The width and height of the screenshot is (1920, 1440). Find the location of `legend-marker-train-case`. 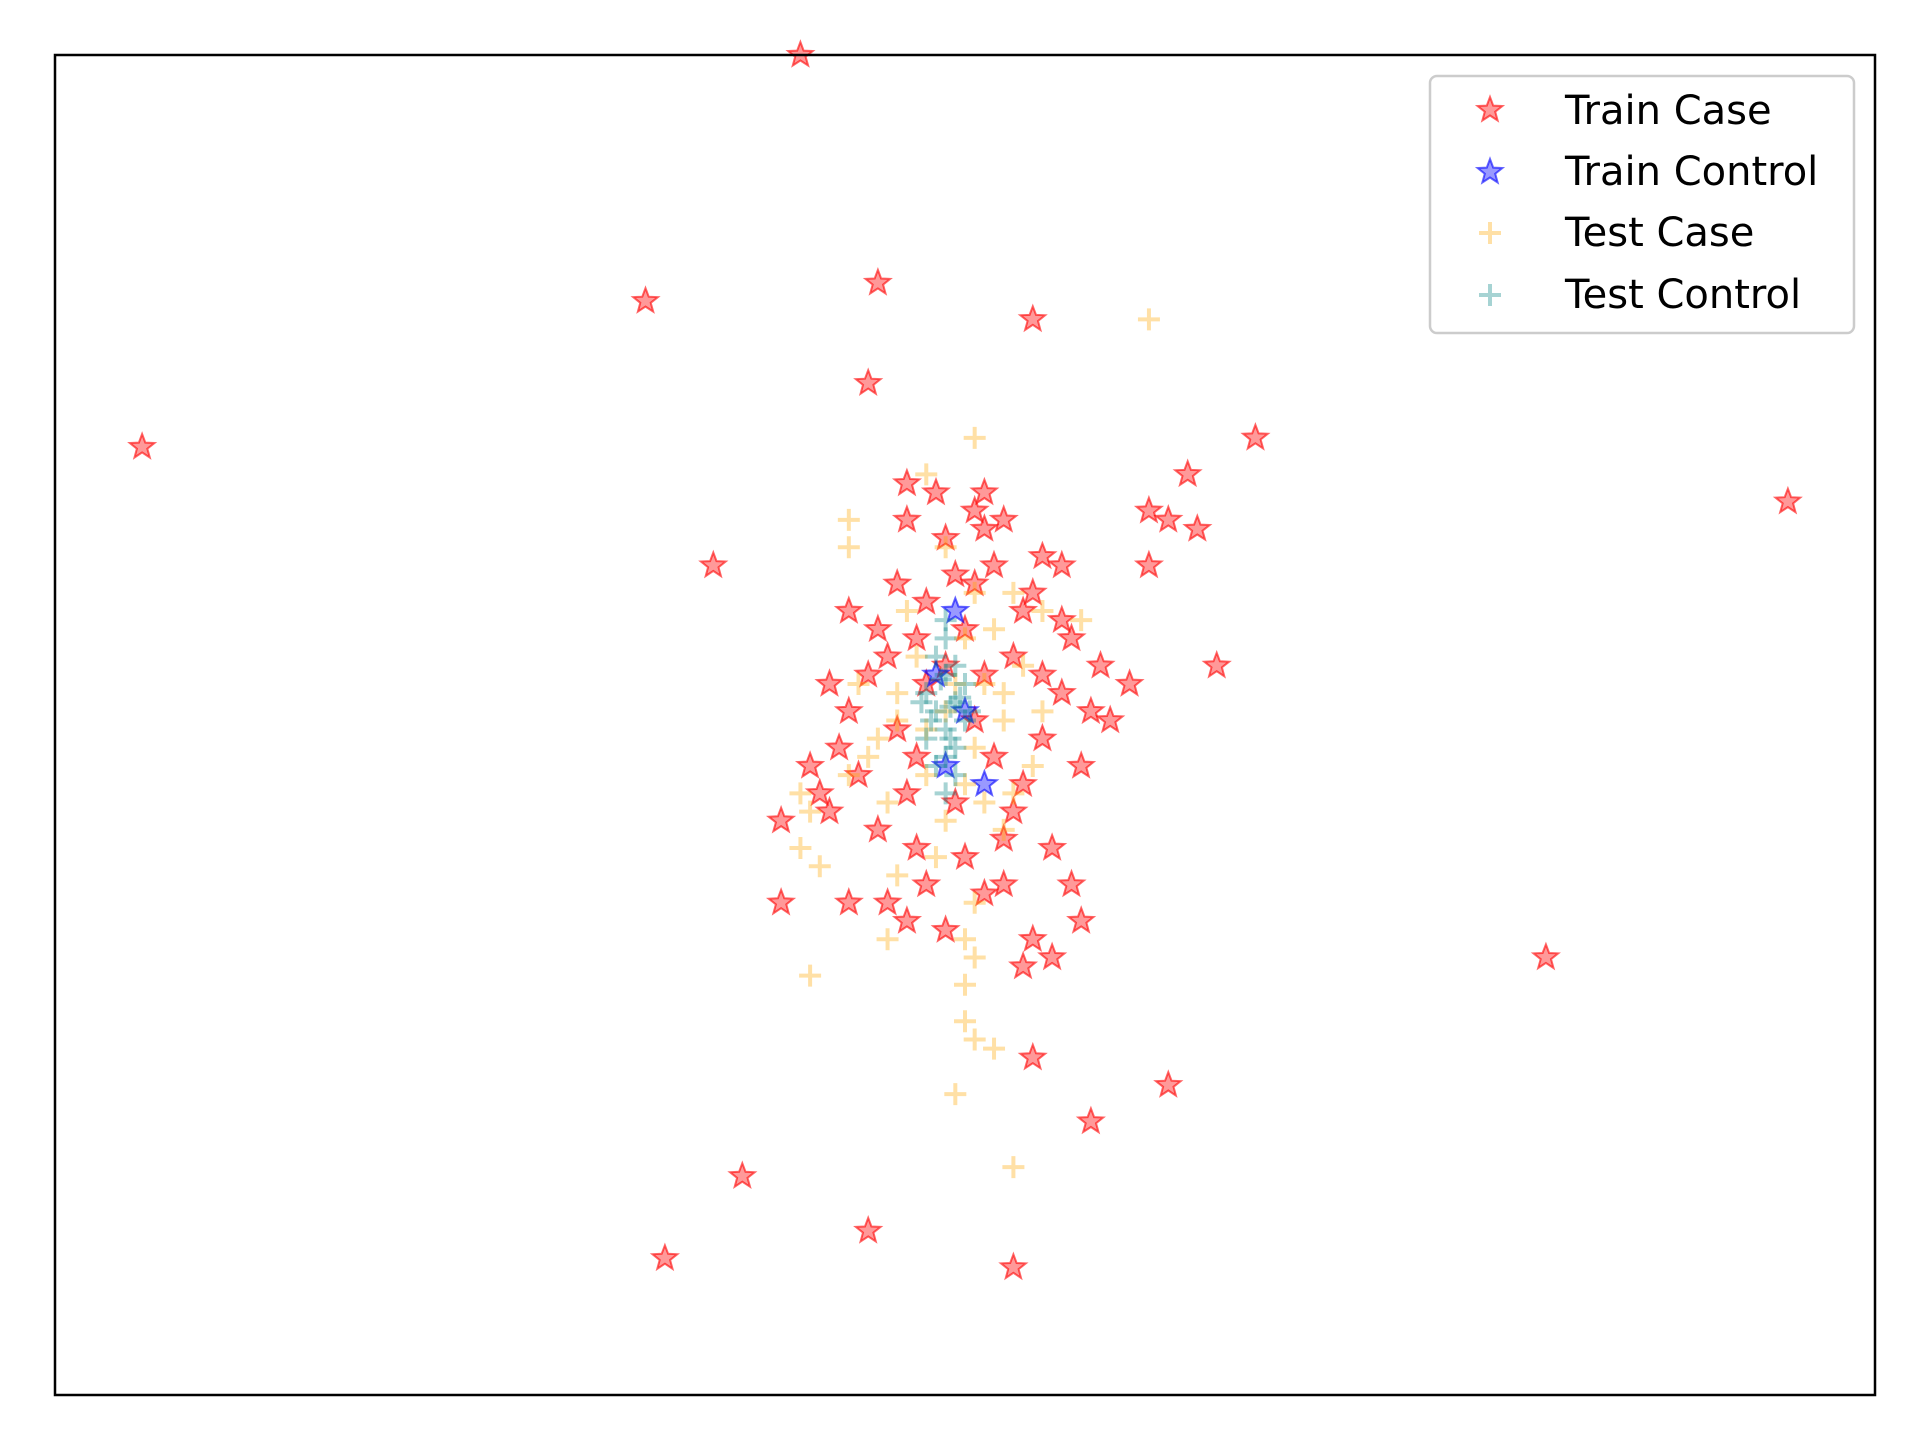

legend-marker-train-case is located at coordinates (1490, 108).